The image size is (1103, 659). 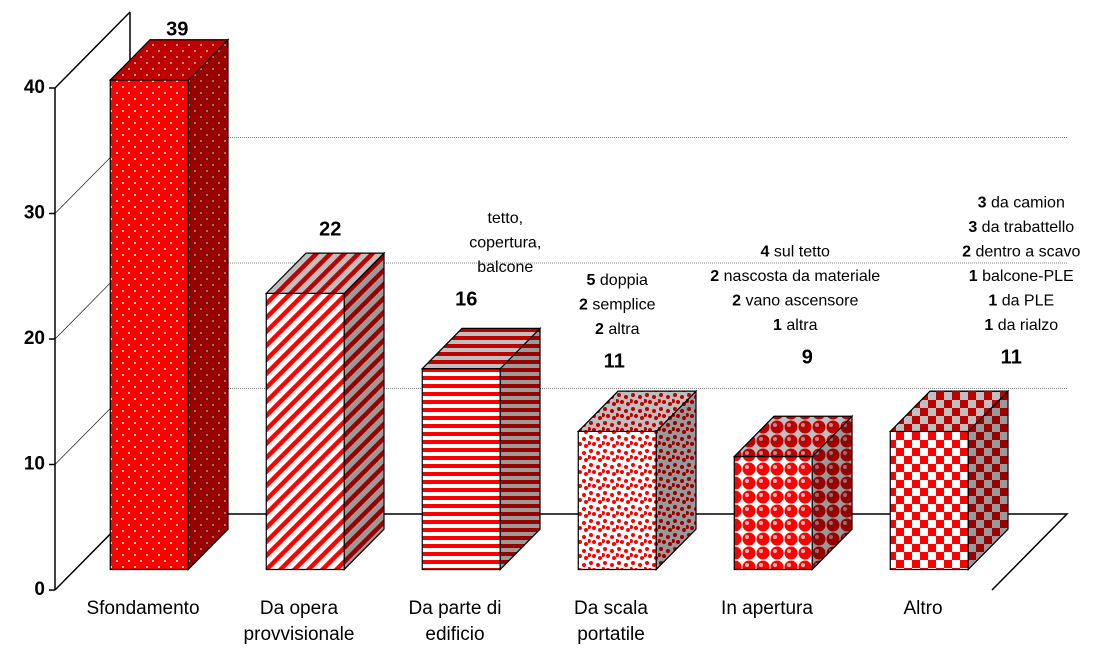 I want to click on annotation: 1 altra, so click(x=795, y=325).